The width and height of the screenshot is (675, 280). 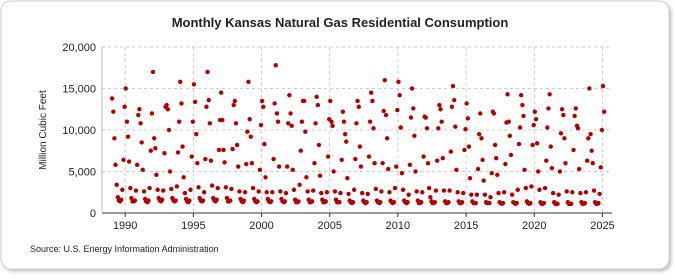 What do you see at coordinates (261, 226) in the screenshot?
I see `x-tick-label: 2000` at bounding box center [261, 226].